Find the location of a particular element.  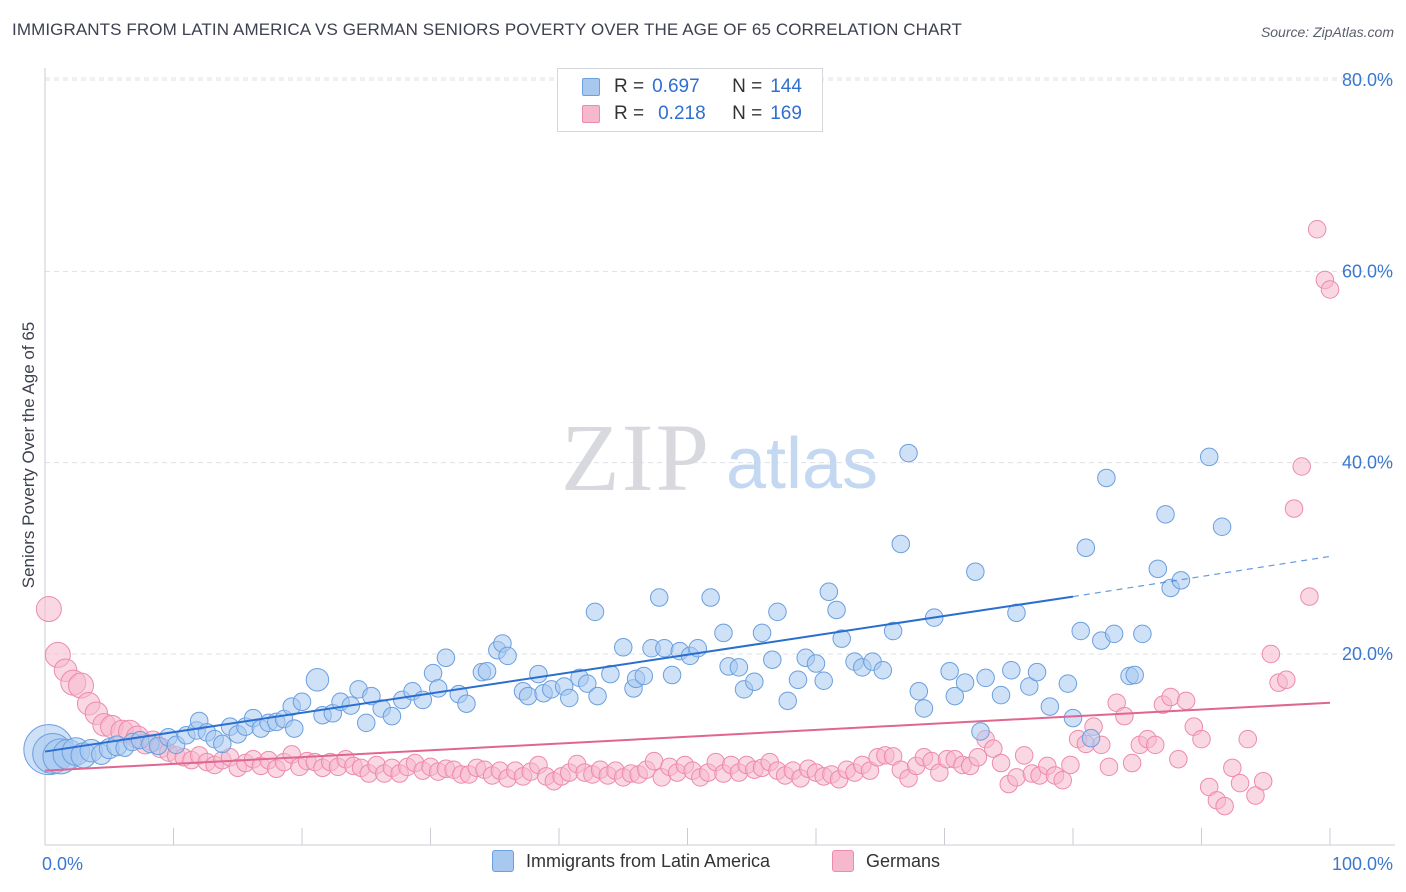

y-tick-label: 20.0% is located at coordinates (1367, 654).